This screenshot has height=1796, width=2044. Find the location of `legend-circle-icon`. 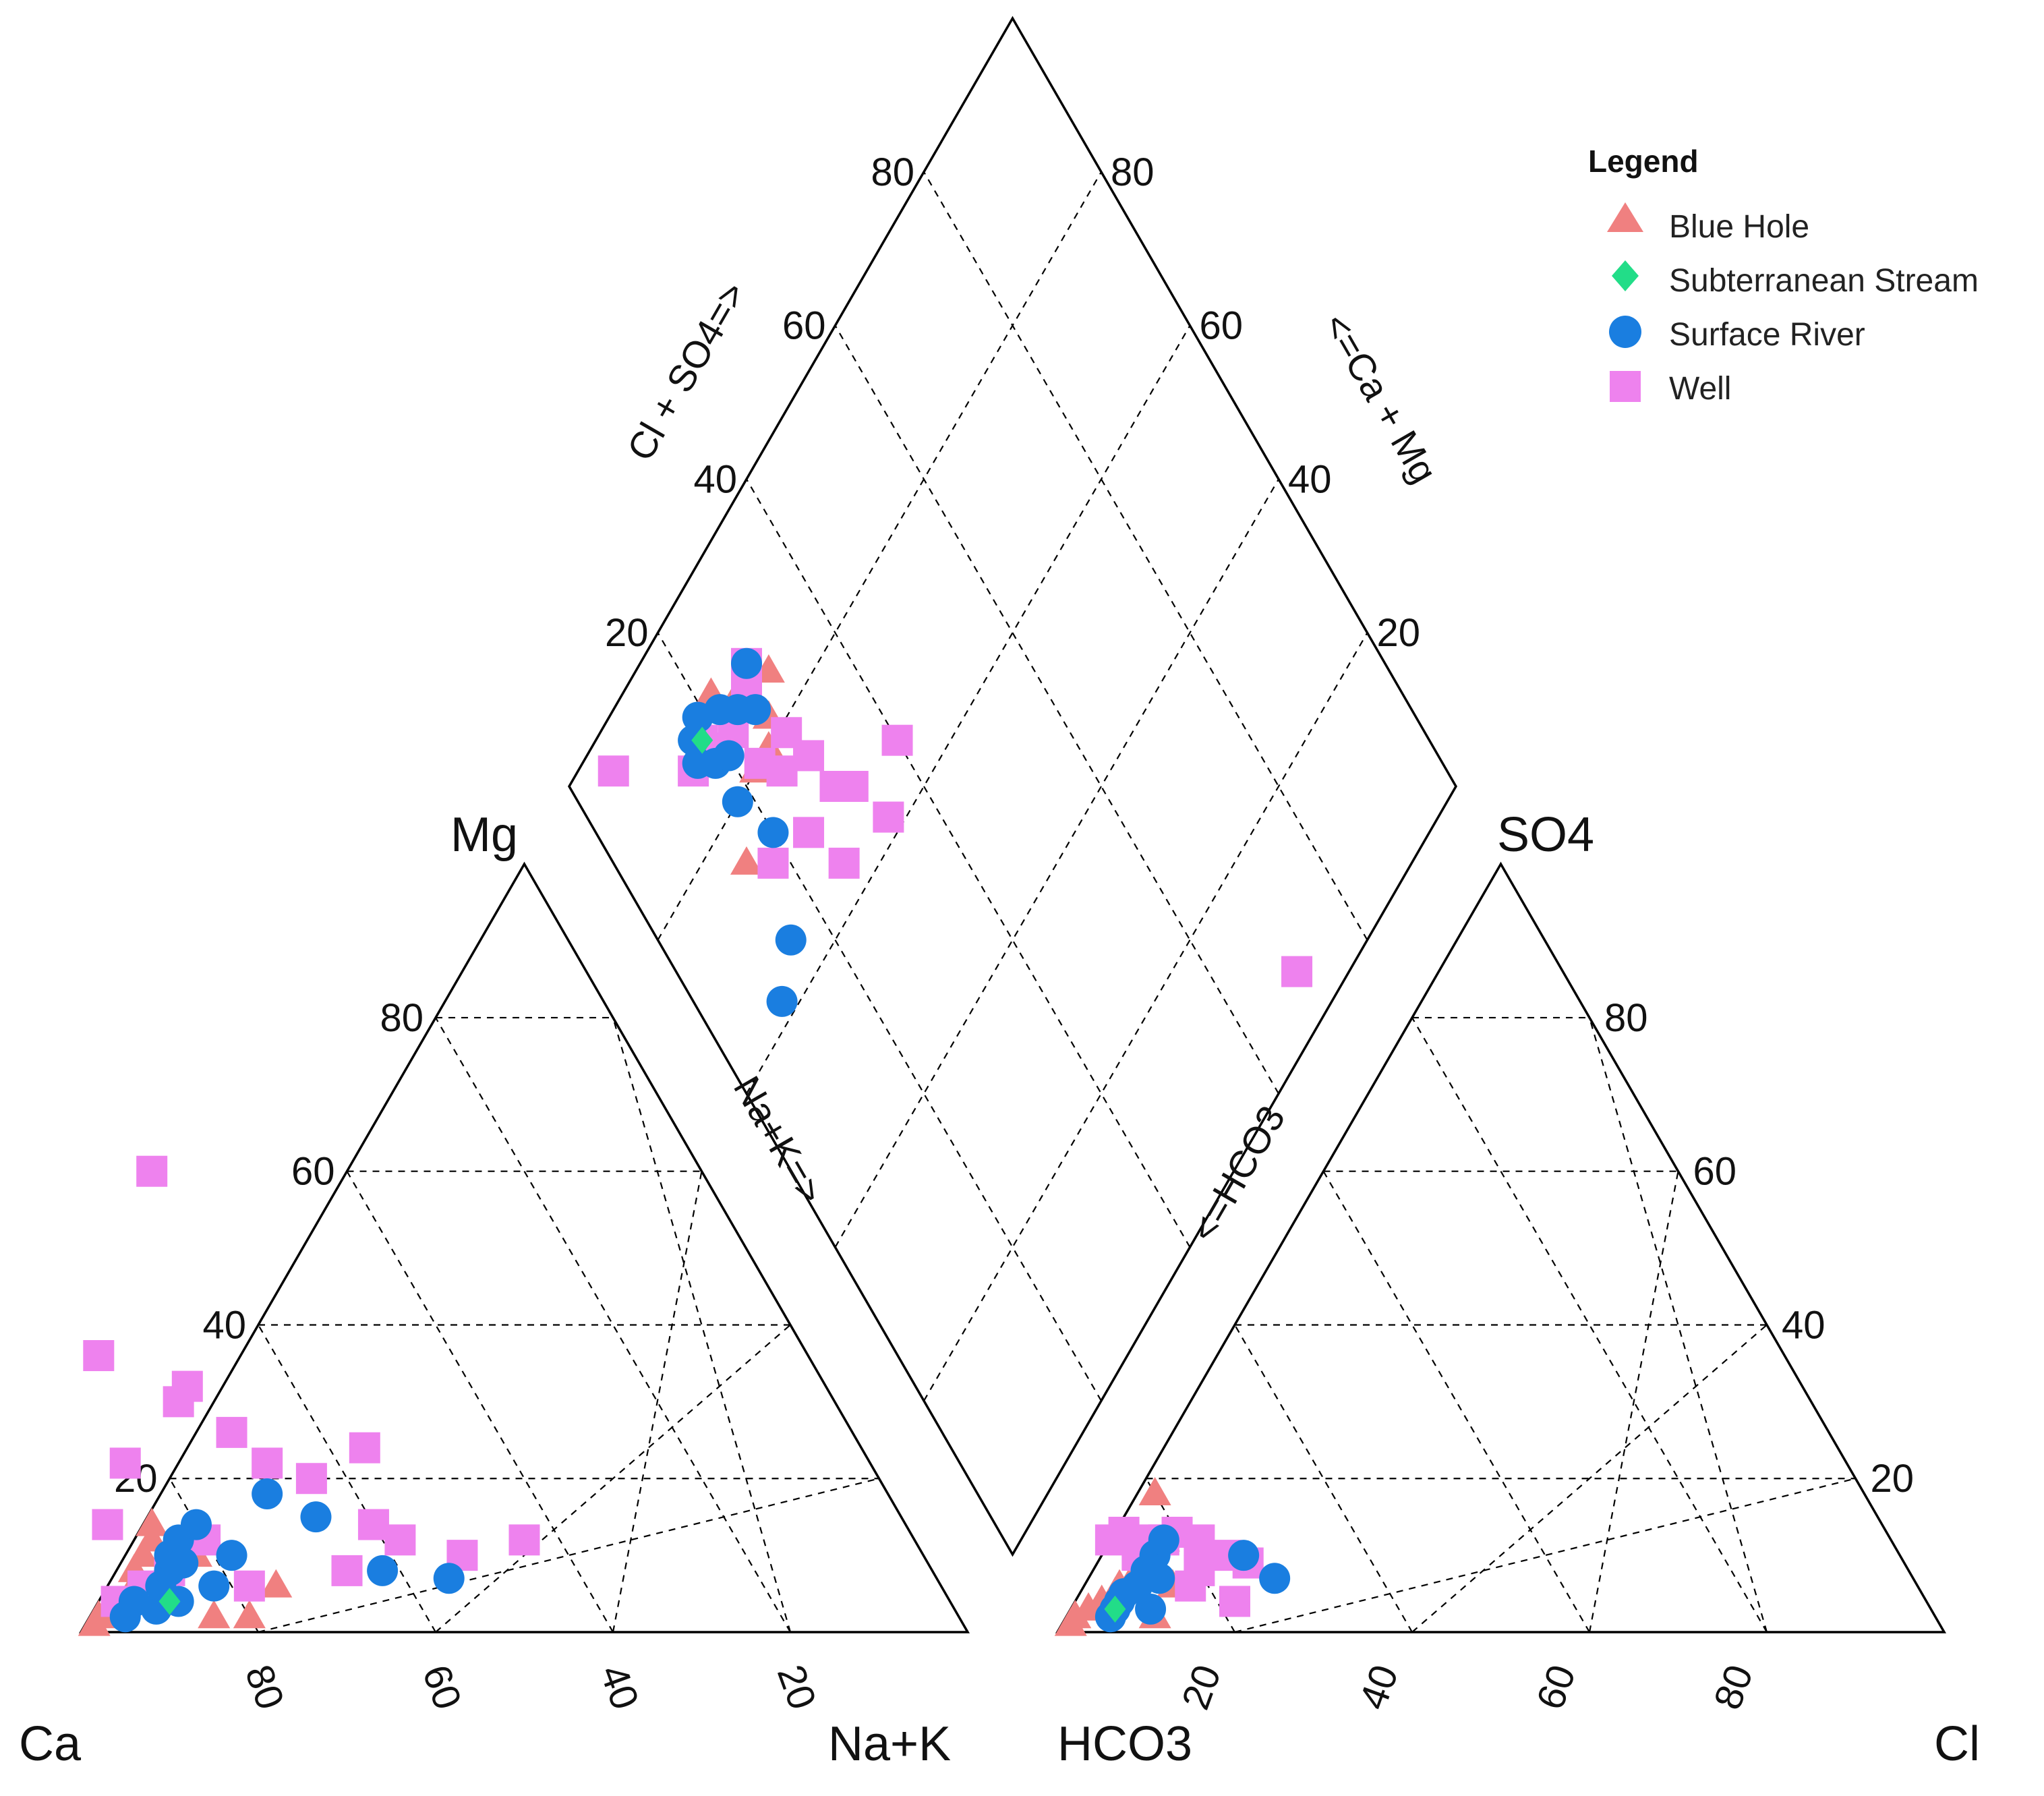

legend-circle-icon is located at coordinates (1625, 332).